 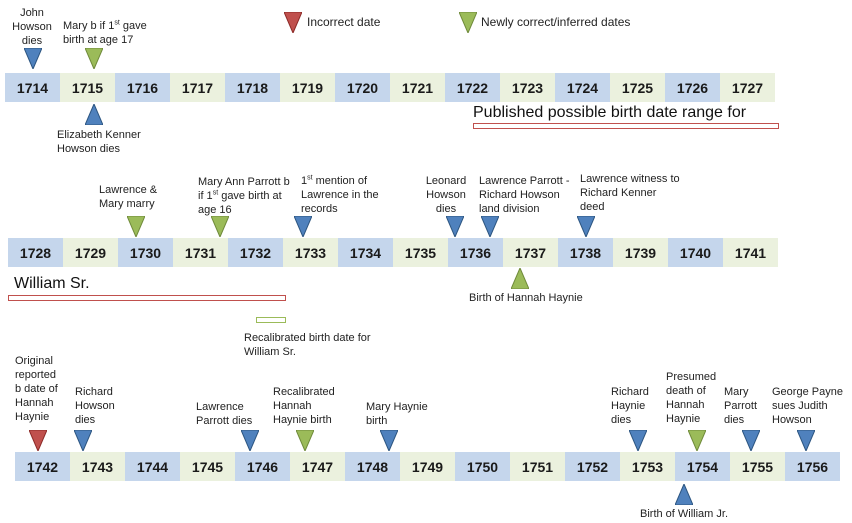 What do you see at coordinates (52, 283) in the screenshot?
I see `william-sr-label: William Sr.` at bounding box center [52, 283].